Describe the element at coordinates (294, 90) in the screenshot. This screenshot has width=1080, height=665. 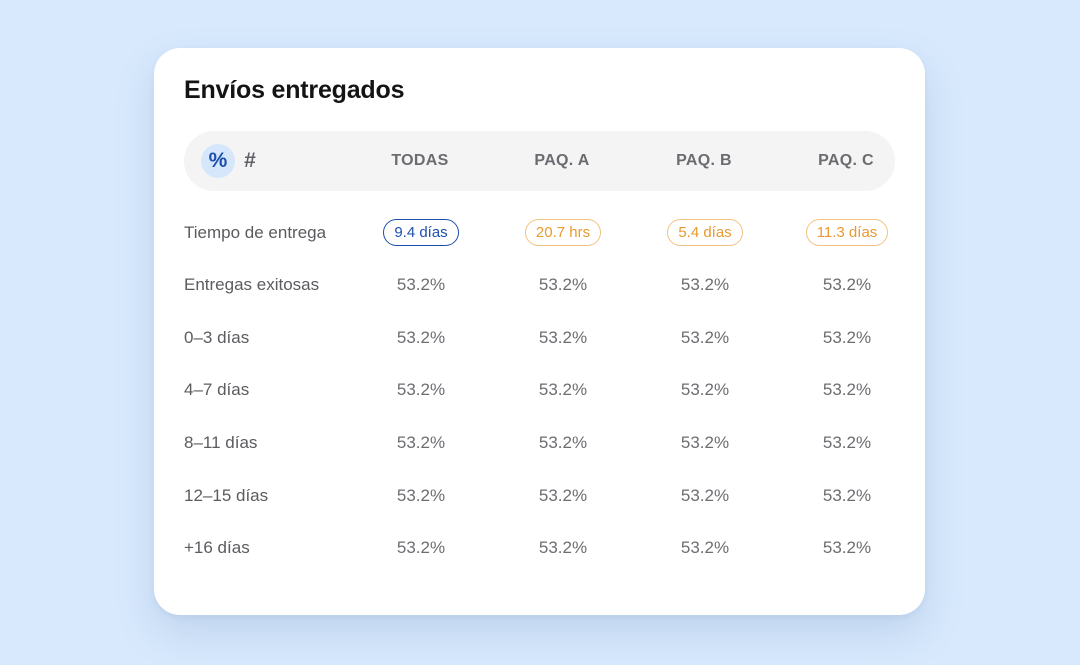
I see `card-title: Envíos entregados` at that location.